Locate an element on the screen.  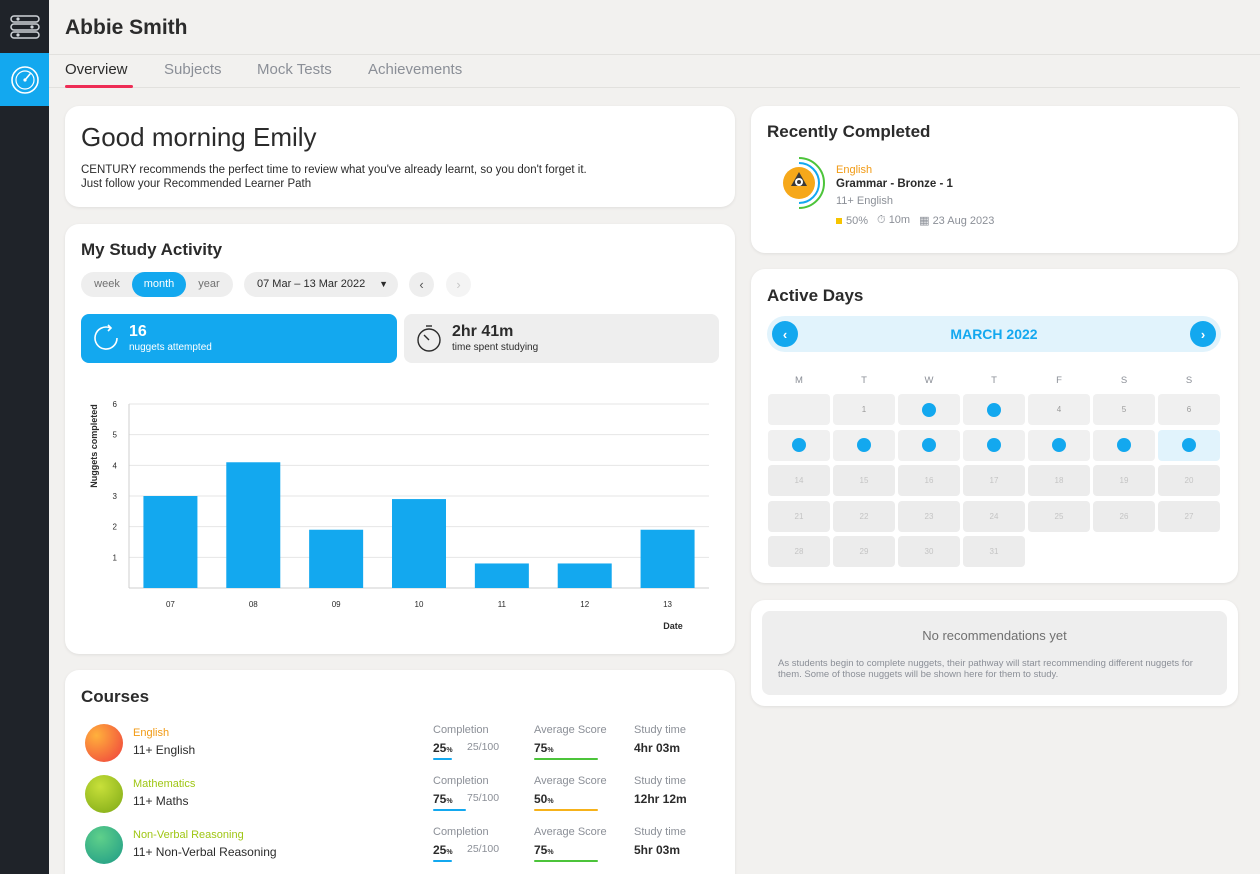
calendar-day: 25 is located at coordinates (1059, 516).